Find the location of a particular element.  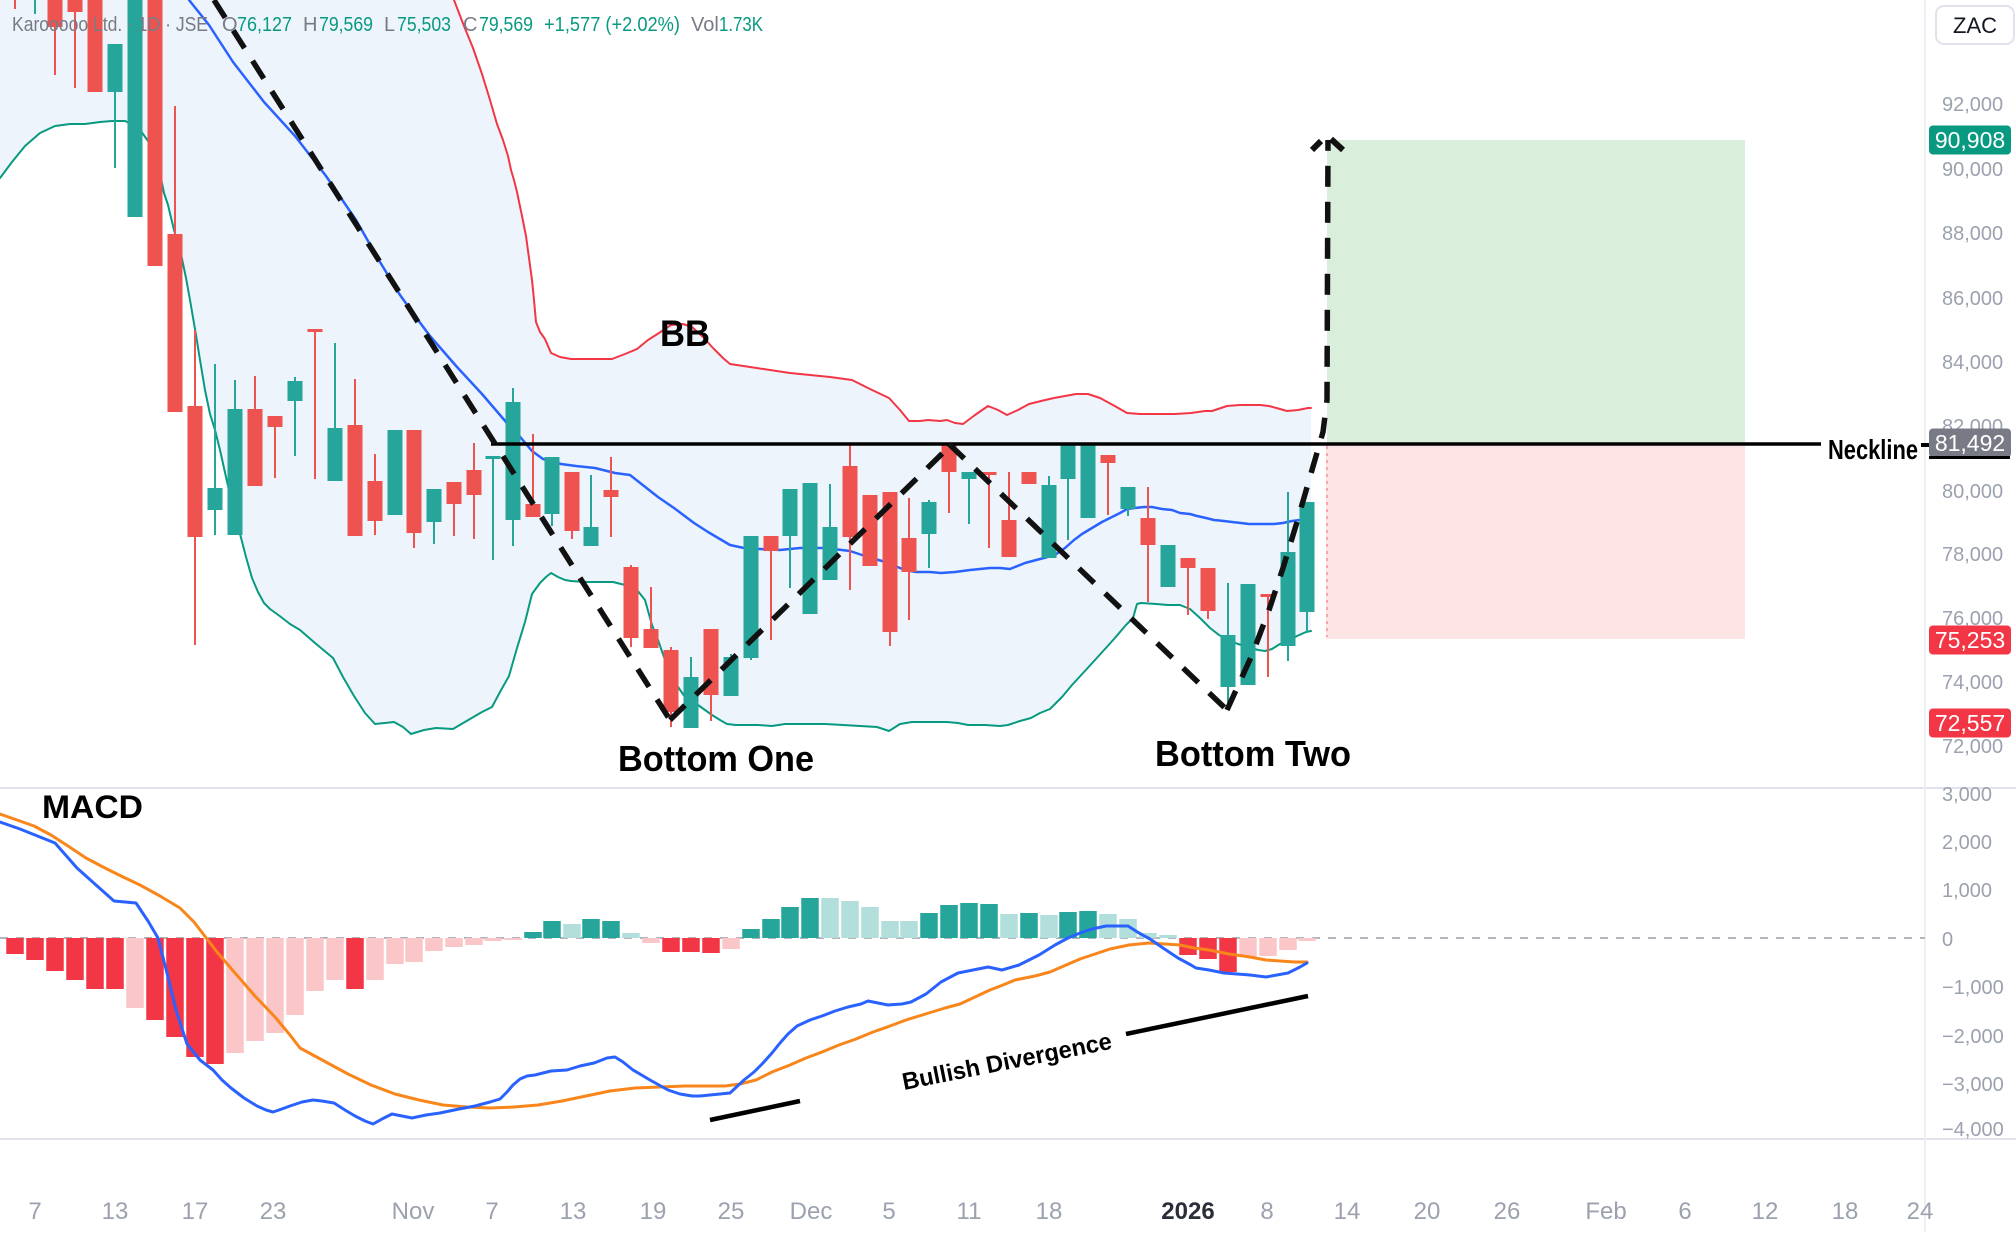

svg-text: 90,000 is located at coordinates (1972, 170).